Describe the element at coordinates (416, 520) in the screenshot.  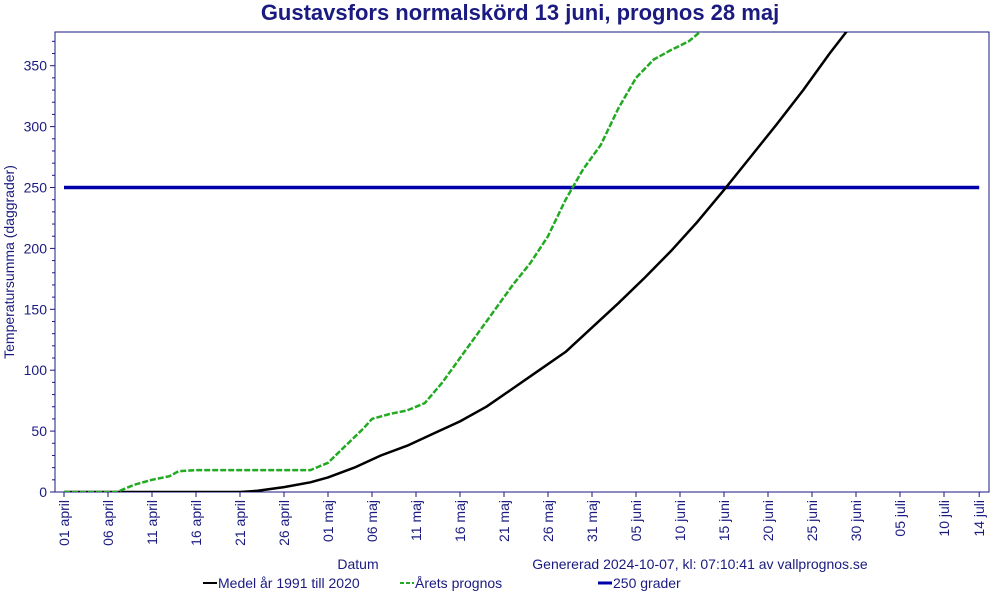
I see `x-tick-label: 11 maj` at that location.